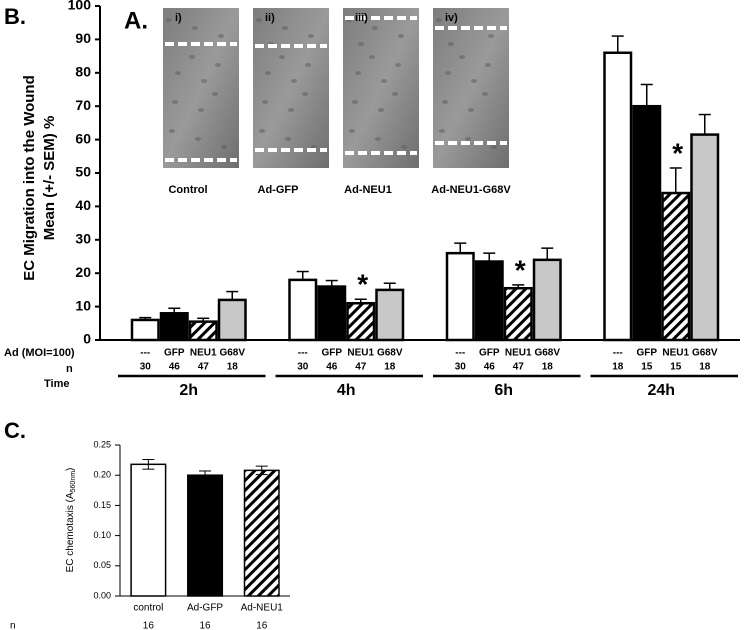 This screenshot has height=630, width=745. I want to click on title-part: ), so click(70, 469).